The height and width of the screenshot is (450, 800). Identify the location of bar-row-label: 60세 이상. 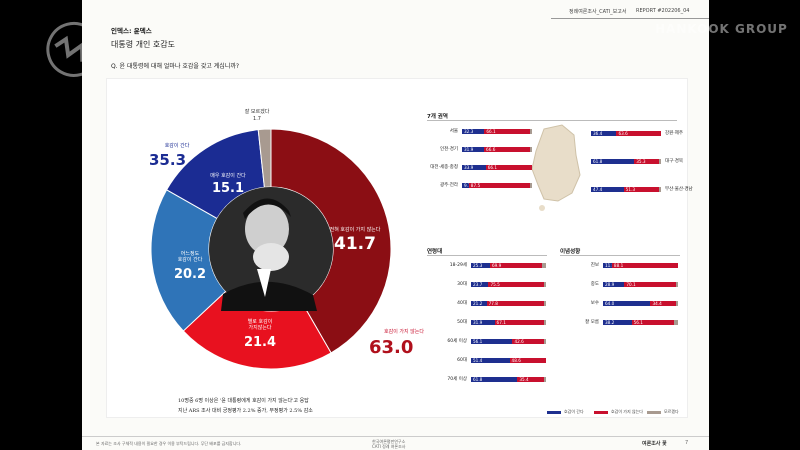
(457, 341).